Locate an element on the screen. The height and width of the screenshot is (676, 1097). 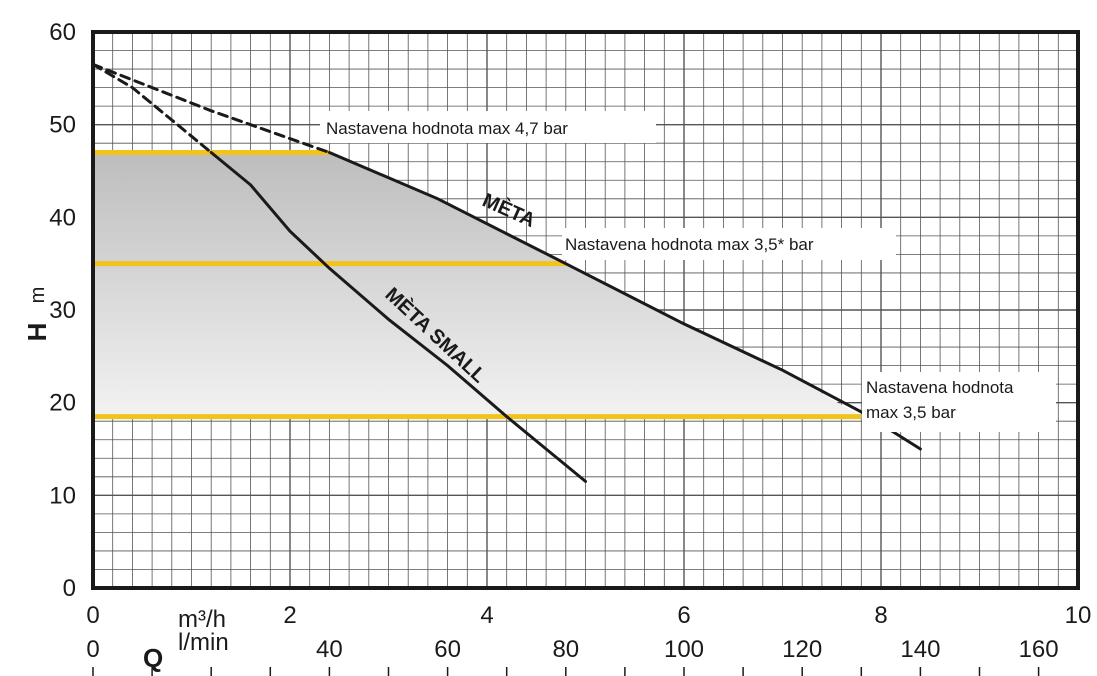
x2-tick-label: 100 is located at coordinates (684, 649).